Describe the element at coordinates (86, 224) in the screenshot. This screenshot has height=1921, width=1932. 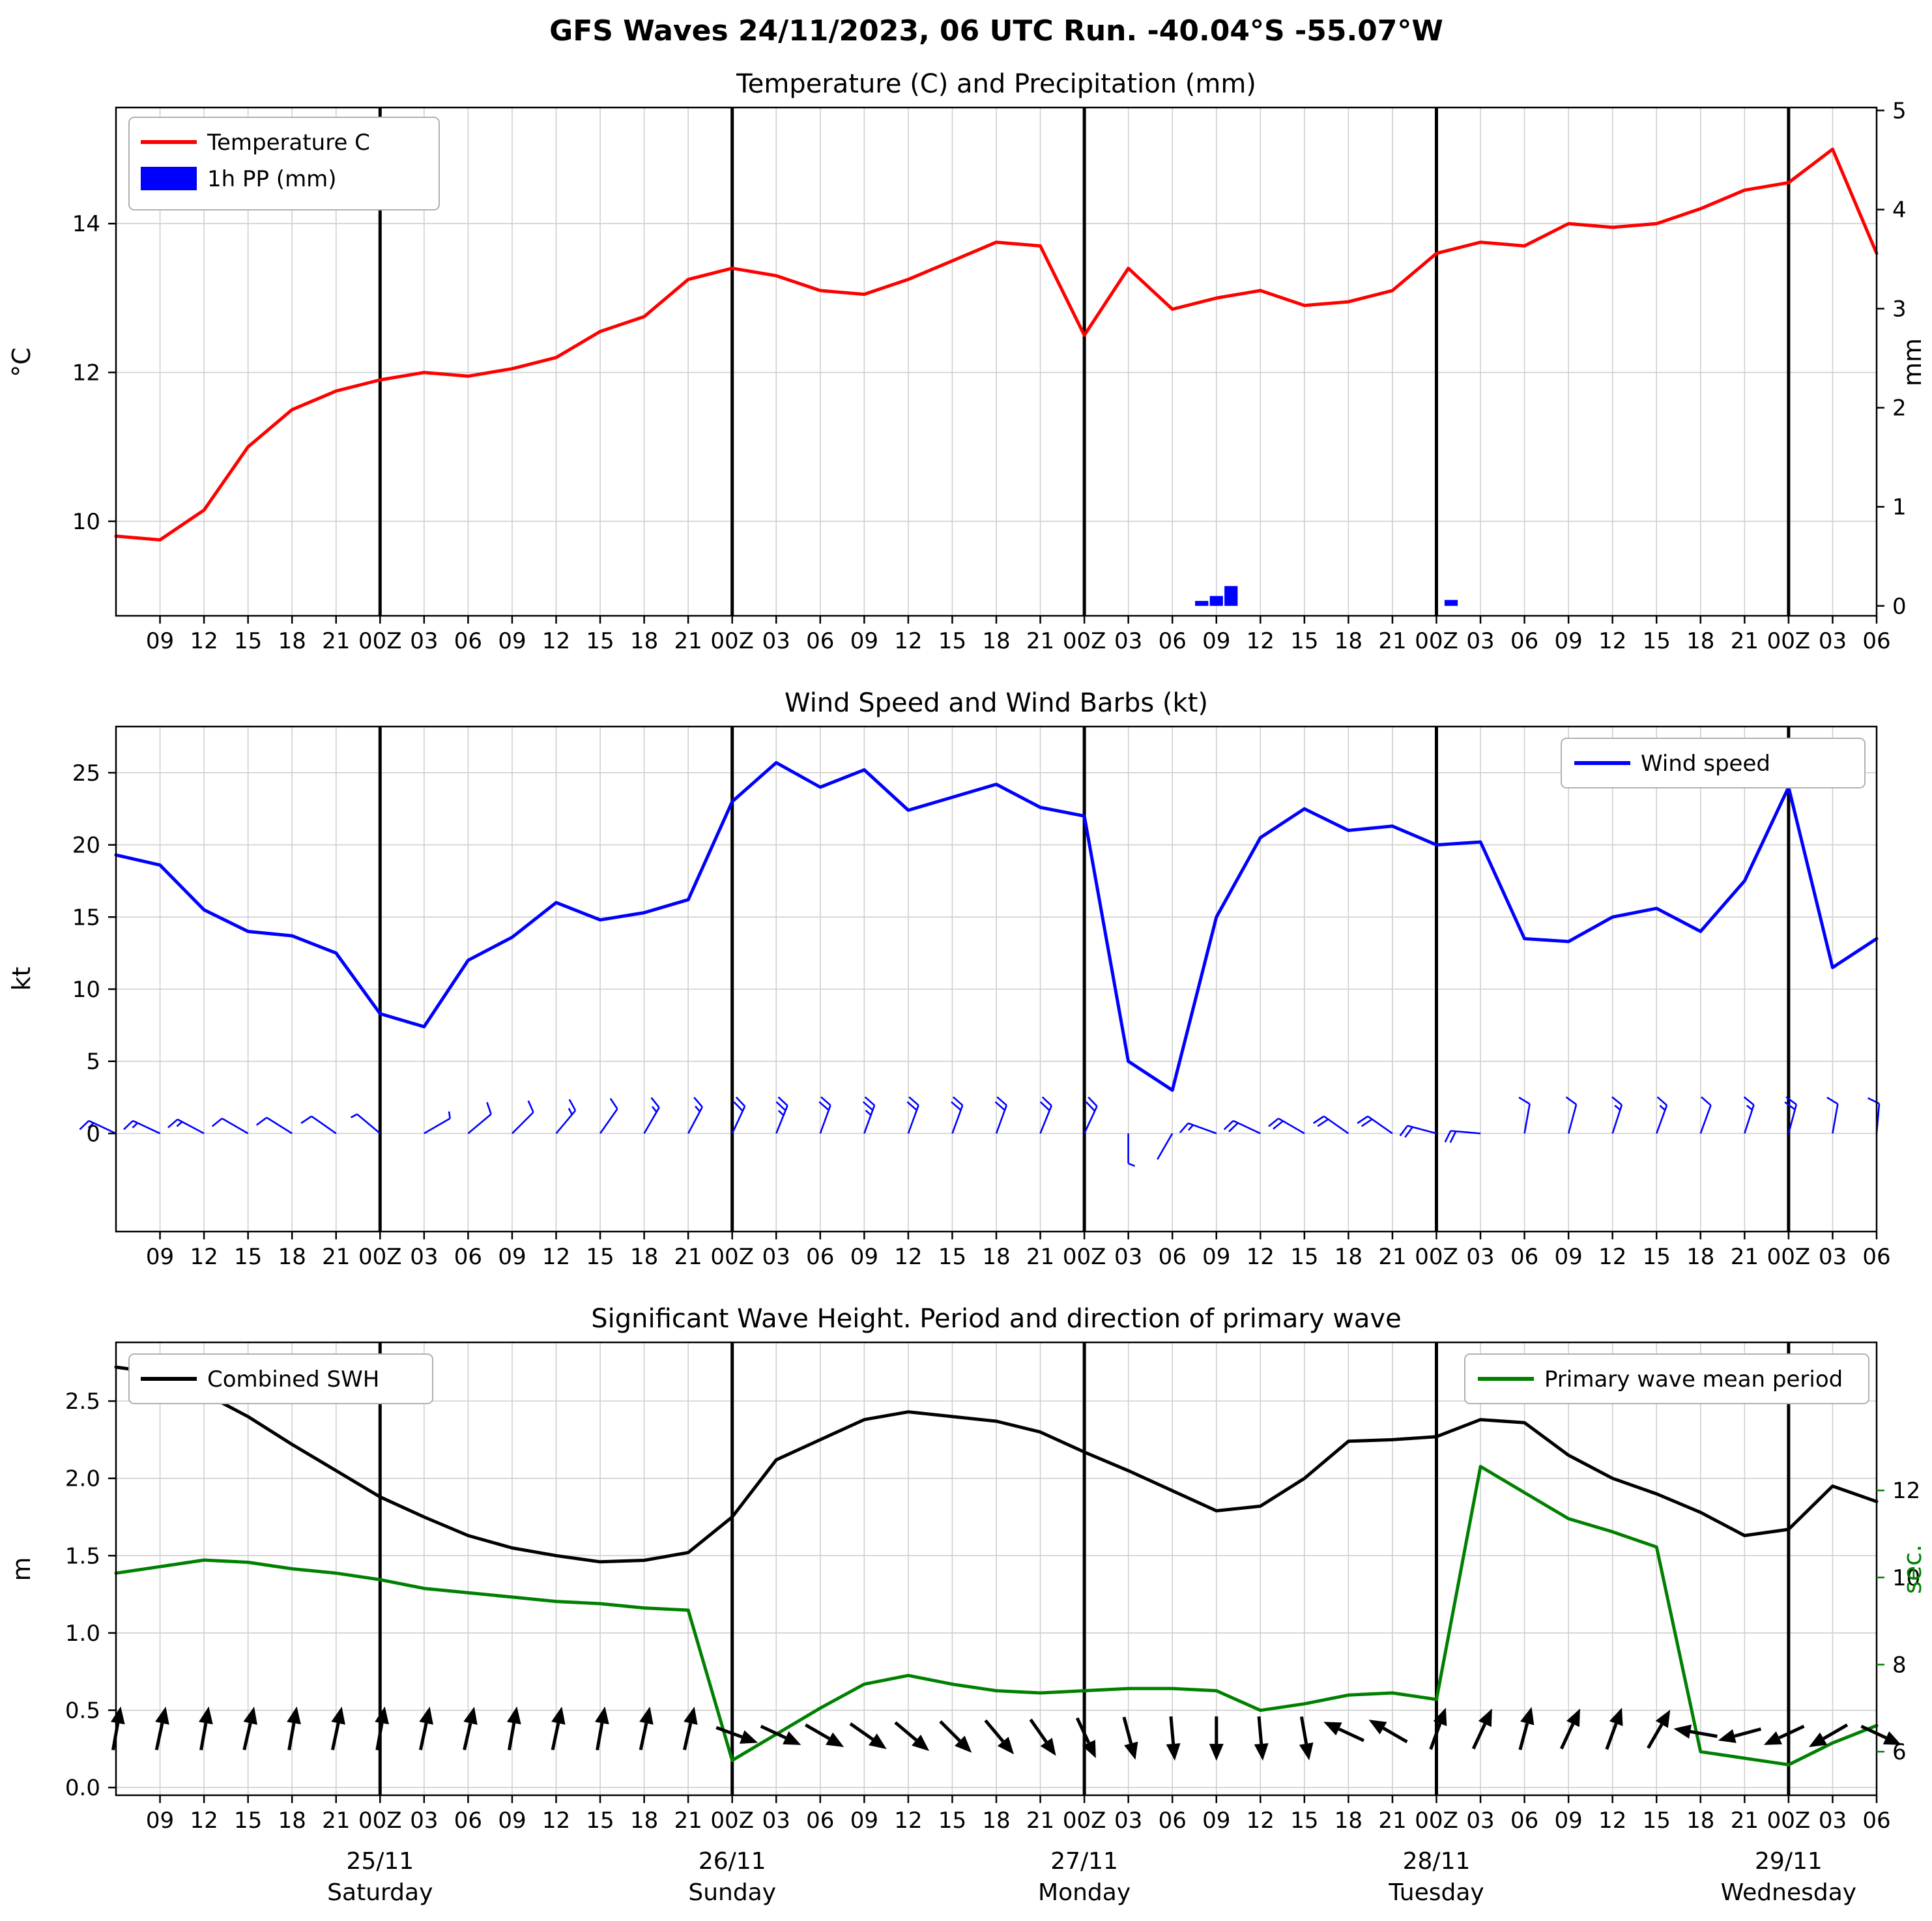
I see `svg-text: 14` at that location.